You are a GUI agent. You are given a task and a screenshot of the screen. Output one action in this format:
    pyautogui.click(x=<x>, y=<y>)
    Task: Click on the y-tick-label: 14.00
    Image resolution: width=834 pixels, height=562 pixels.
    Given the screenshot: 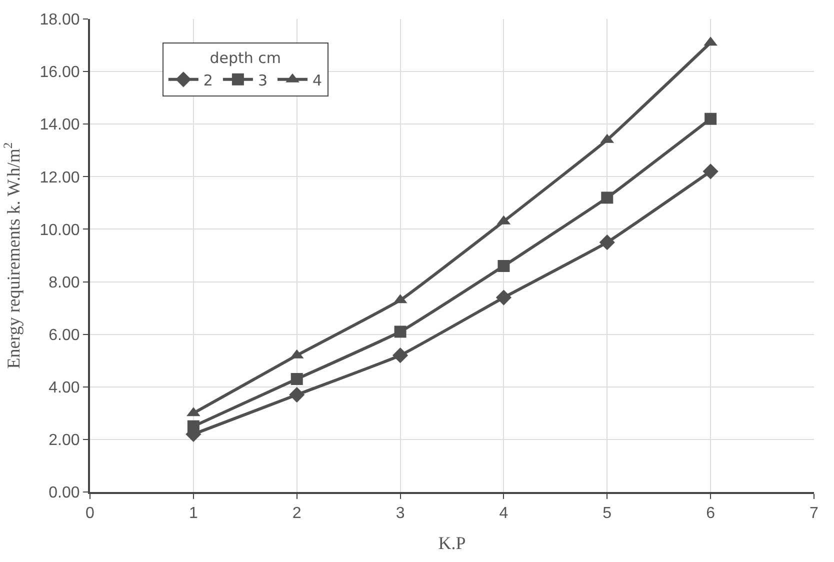 What is the action you would take?
    pyautogui.click(x=60, y=125)
    